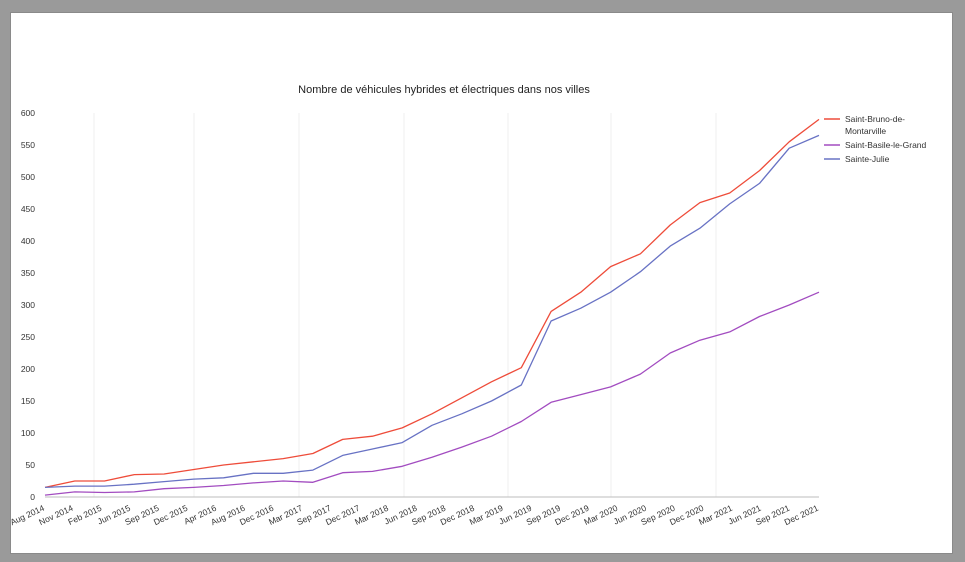 The height and width of the screenshot is (562, 965). I want to click on y-tick-label: 300, so click(28, 305).